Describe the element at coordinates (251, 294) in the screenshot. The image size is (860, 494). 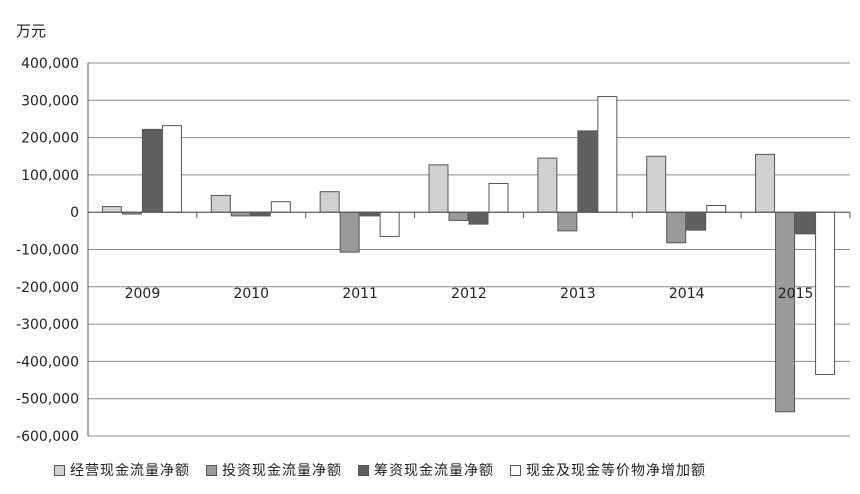
I see `x-tick-label: 2010` at that location.